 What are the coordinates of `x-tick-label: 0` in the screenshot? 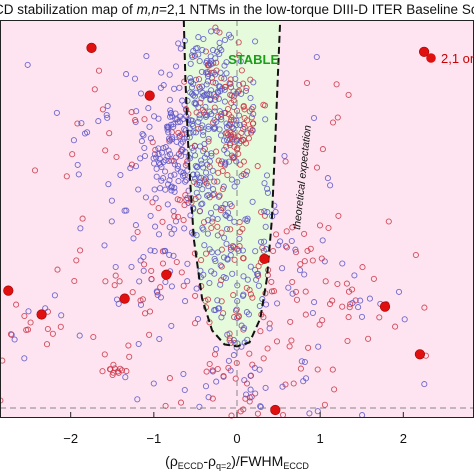 It's located at (236, 438).